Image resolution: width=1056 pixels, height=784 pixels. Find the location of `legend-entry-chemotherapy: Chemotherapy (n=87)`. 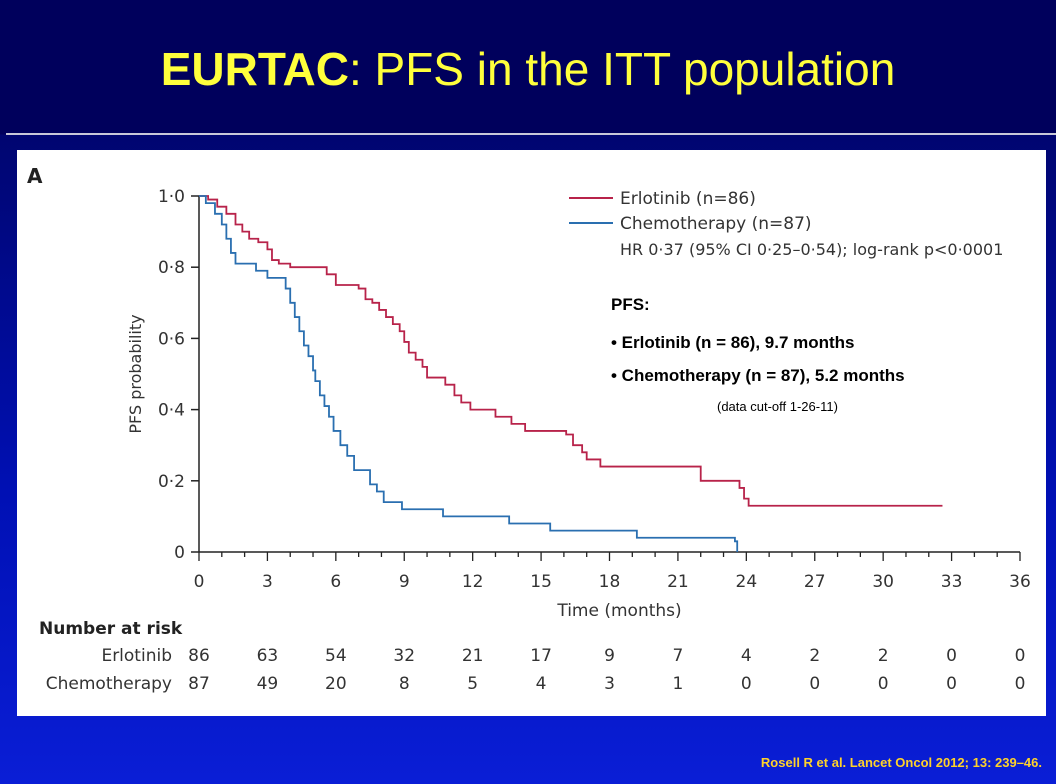

legend-entry-chemotherapy: Chemotherapy (n=87) is located at coordinates (716, 224).